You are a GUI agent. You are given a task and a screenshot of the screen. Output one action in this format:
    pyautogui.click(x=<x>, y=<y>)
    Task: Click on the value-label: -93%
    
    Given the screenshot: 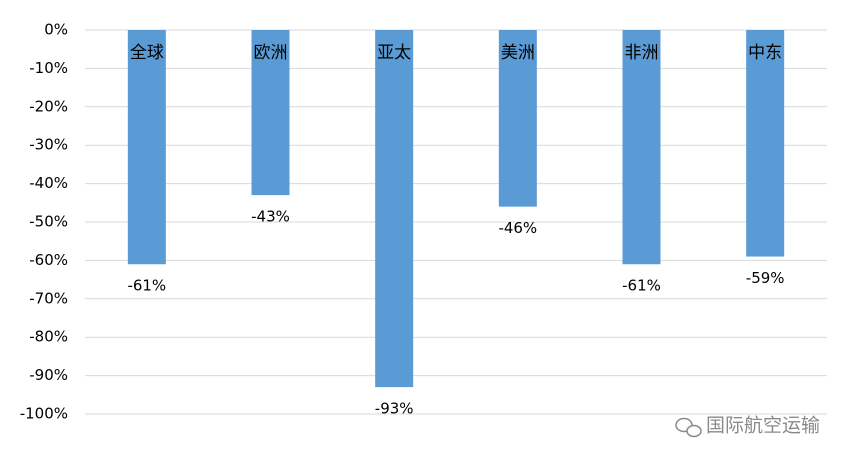 What is the action you would take?
    pyautogui.click(x=394, y=409)
    